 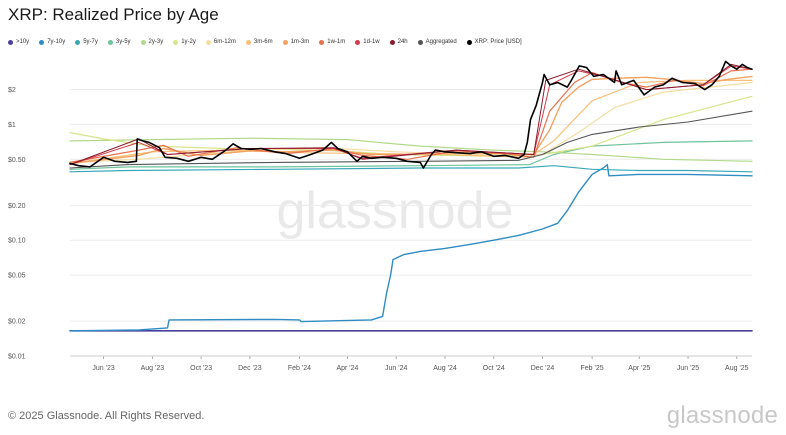 What do you see at coordinates (441, 42) in the screenshot?
I see `legend-label: Aggregated` at bounding box center [441, 42].